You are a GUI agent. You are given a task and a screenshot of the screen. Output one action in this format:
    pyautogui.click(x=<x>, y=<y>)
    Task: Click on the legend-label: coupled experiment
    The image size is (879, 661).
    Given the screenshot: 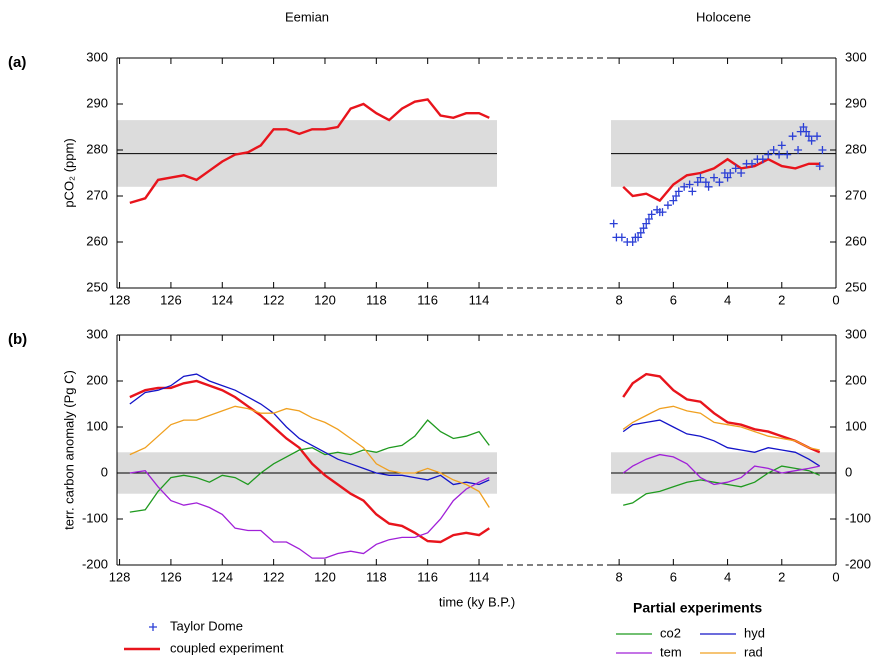 What is the action you would take?
    pyautogui.click(x=227, y=647)
    